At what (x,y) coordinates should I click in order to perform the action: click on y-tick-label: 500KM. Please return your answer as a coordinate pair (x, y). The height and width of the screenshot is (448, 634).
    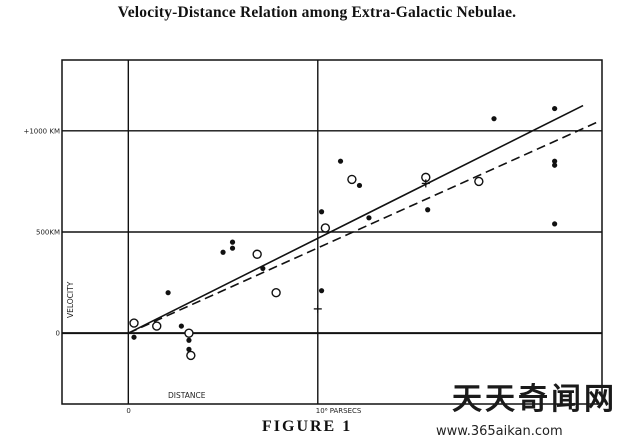
    Looking at the image, I should click on (48, 233).